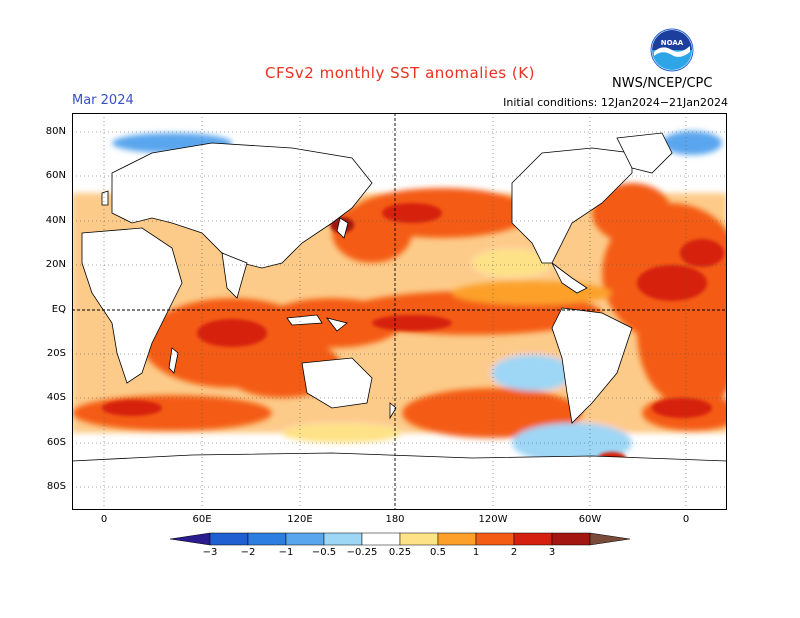 The image size is (800, 618). What do you see at coordinates (234, 275) in the screenshot?
I see `india` at bounding box center [234, 275].